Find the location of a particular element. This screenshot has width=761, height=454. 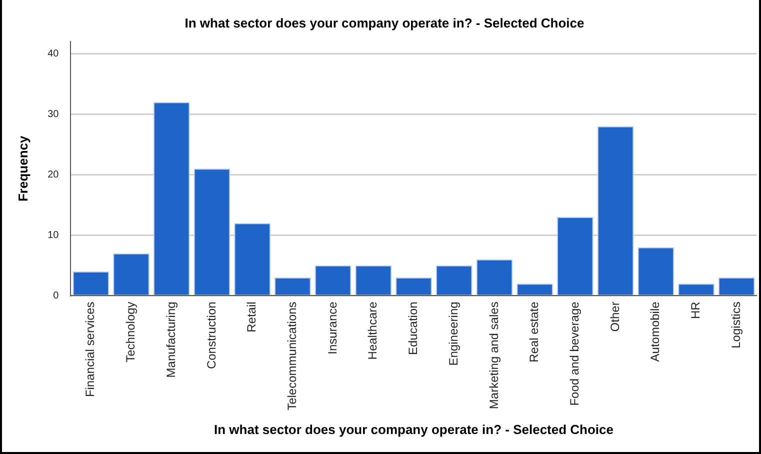

x-tick-label: HR is located at coordinates (695, 310).